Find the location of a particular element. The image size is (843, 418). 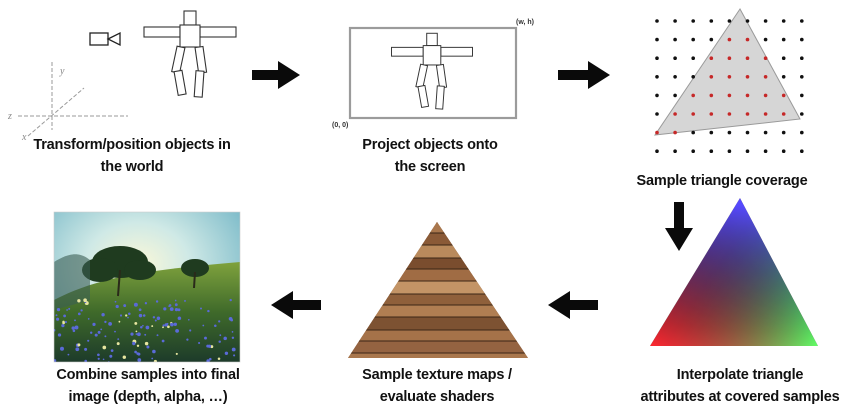

caption-texture-line2: evaluate shaders is located at coordinates (437, 397).